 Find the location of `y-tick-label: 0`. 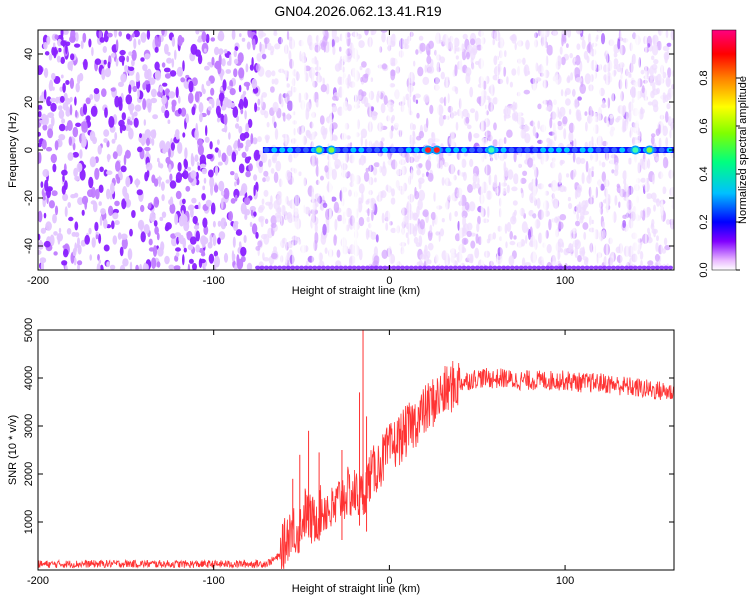

y-tick-label: 0 is located at coordinates (29, 150).